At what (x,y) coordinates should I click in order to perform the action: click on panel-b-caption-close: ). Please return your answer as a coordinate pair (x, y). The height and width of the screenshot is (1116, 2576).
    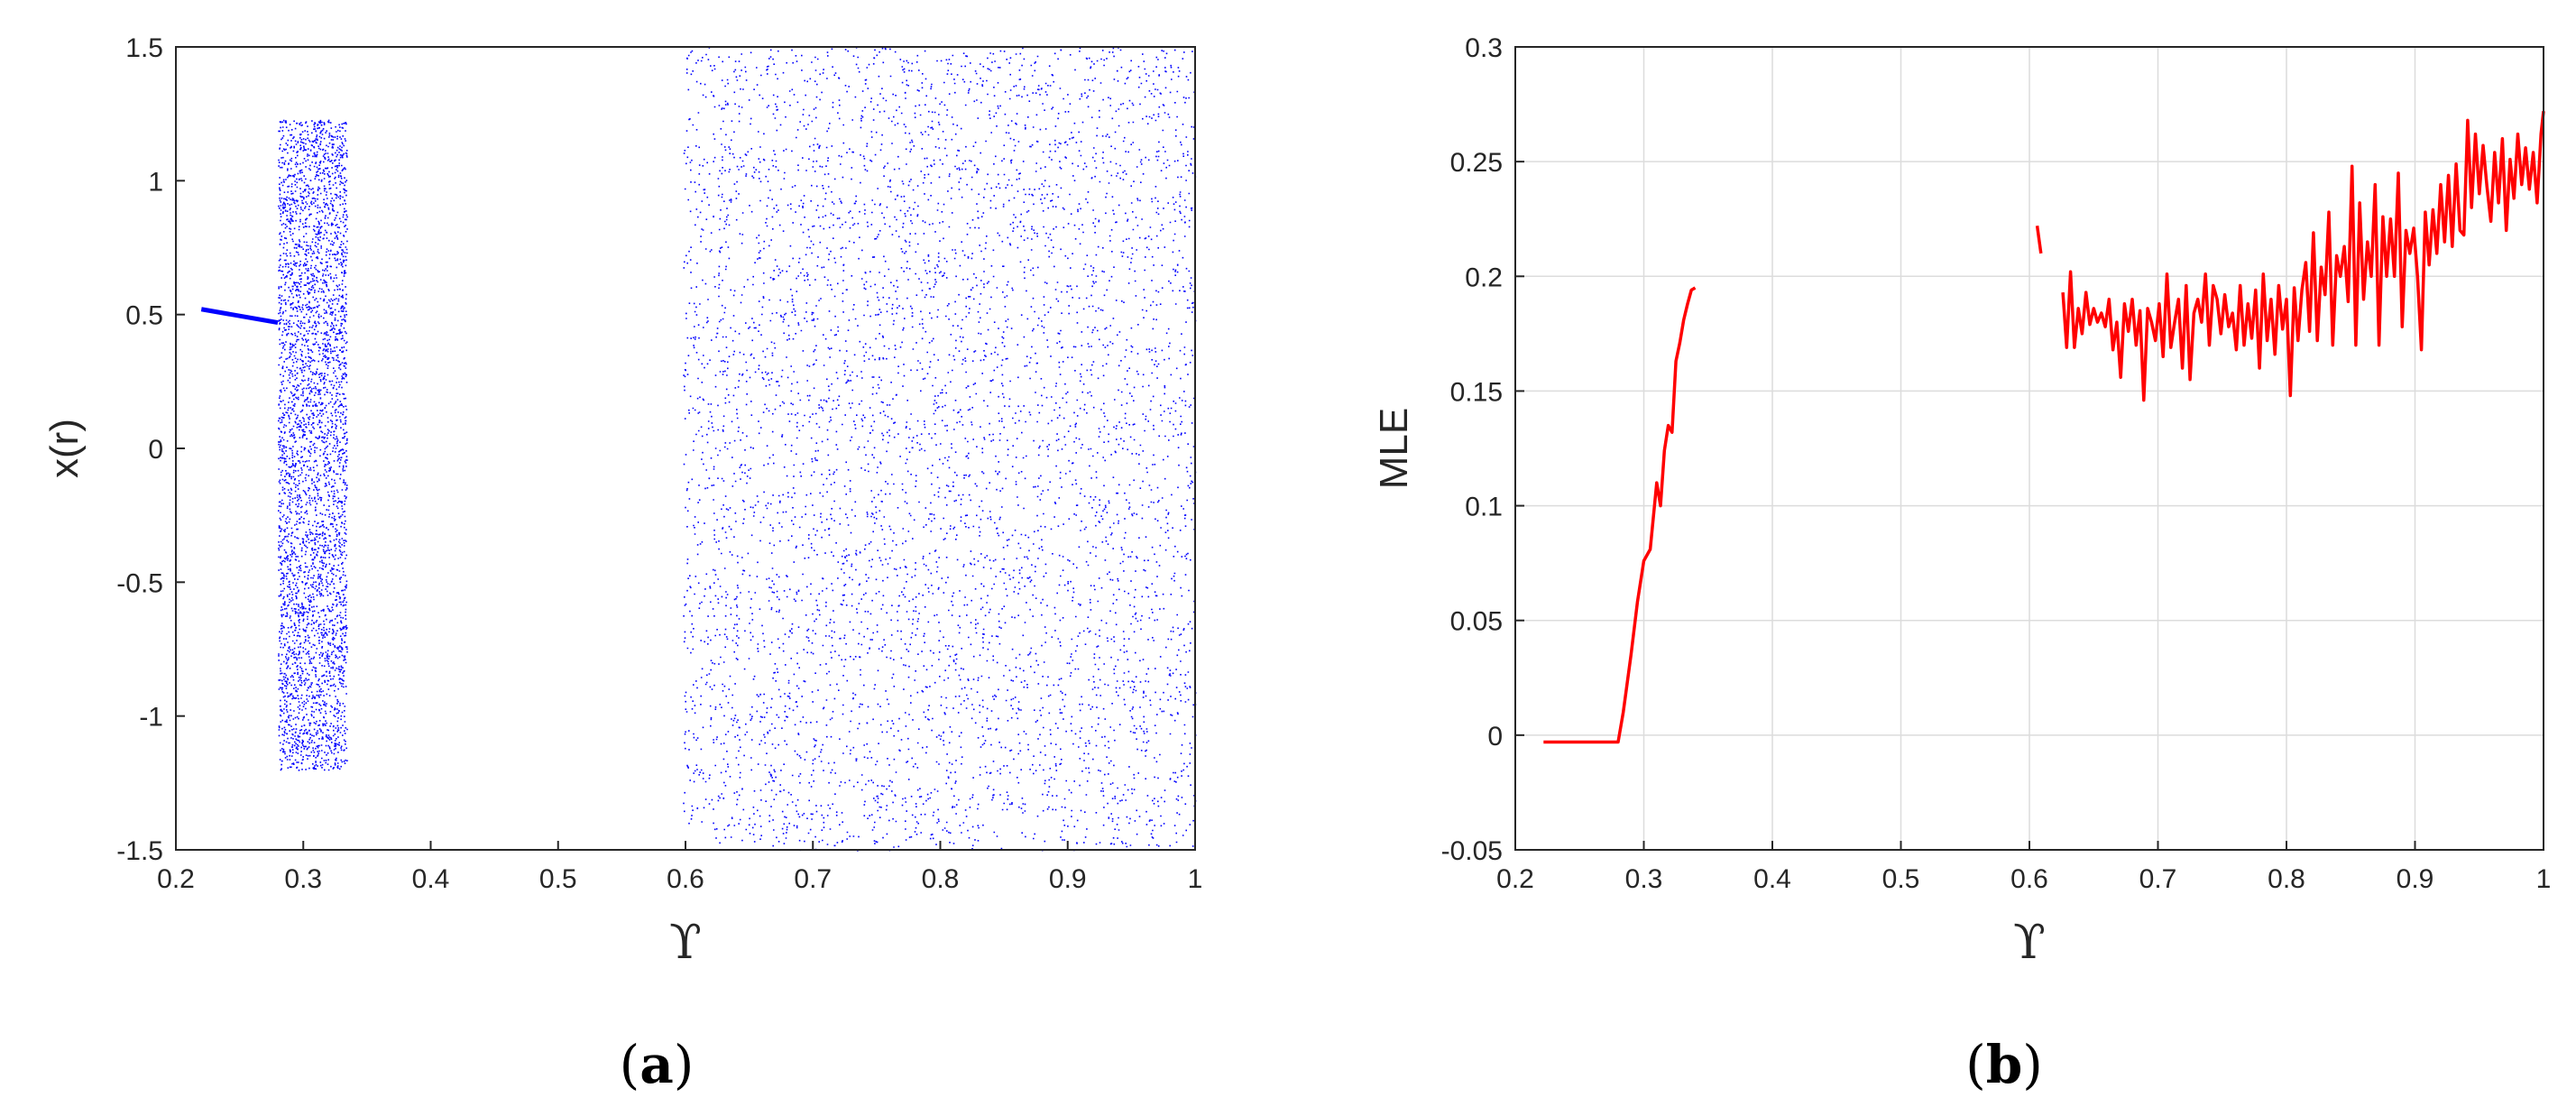
    Looking at the image, I should click on (2033, 1064).